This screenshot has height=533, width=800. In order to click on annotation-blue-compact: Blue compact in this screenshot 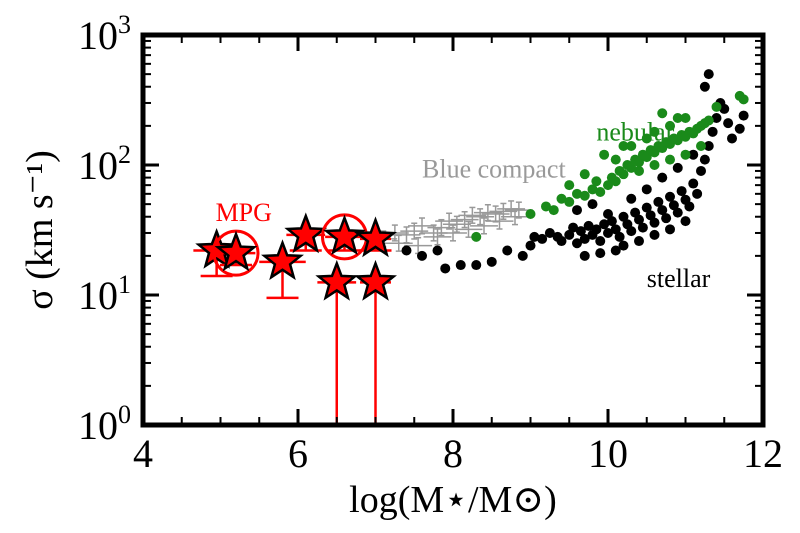, I will do `click(494, 169)`.